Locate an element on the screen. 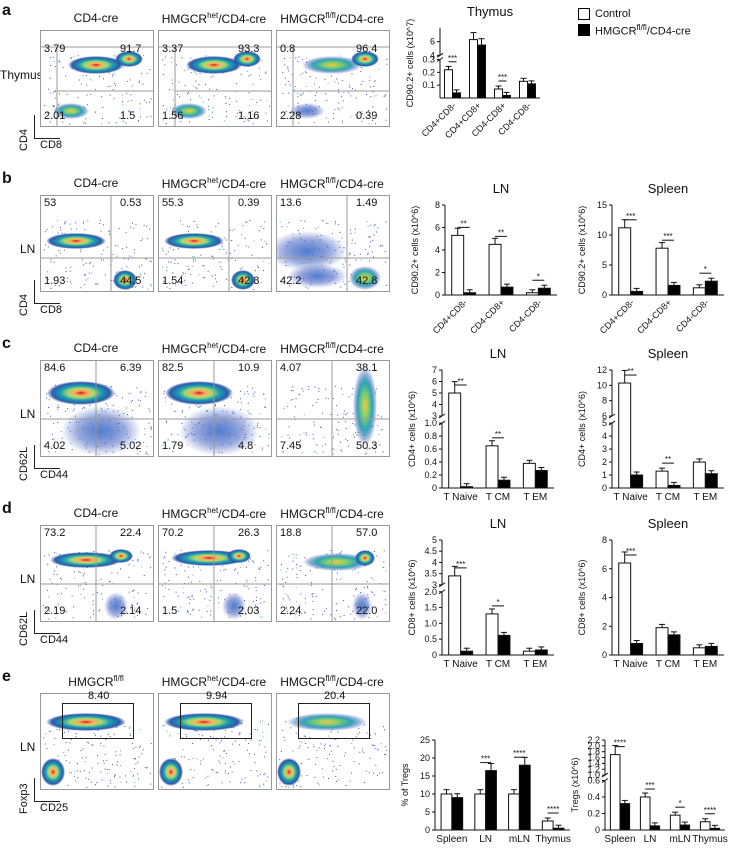 This screenshot has width=743, height=852. quadrant-tr: 0.39 is located at coordinates (249, 203).